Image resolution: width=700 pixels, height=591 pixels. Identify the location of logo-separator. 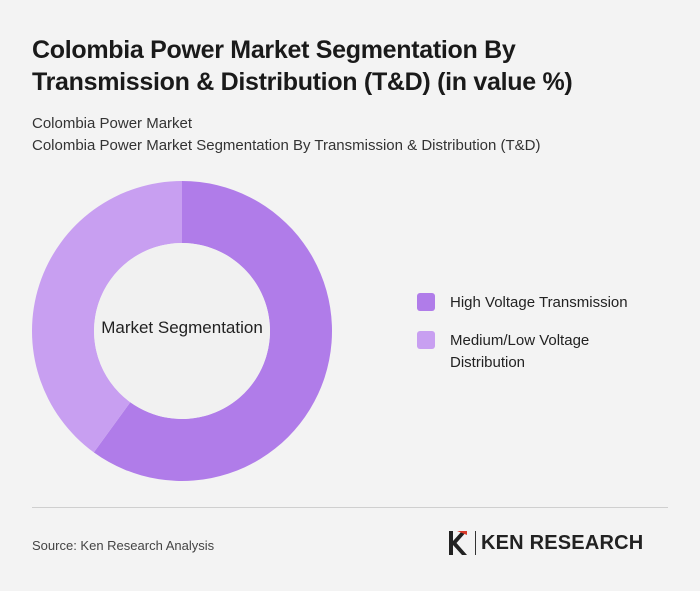
(475, 543).